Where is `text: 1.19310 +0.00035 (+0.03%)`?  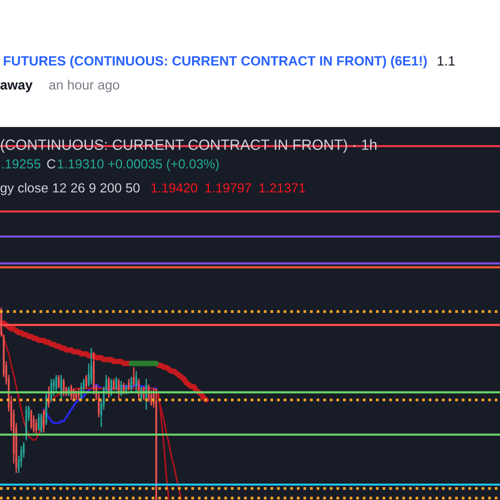 text: 1.19310 +0.00035 (+0.03%) is located at coordinates (138, 165).